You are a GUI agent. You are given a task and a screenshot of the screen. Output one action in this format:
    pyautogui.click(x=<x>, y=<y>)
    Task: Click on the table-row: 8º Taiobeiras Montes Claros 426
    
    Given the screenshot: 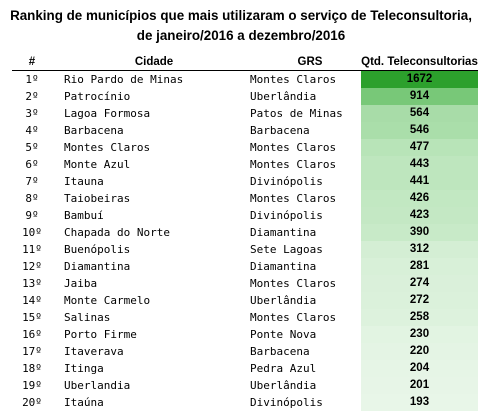 What is the action you would take?
    pyautogui.click(x=245, y=198)
    